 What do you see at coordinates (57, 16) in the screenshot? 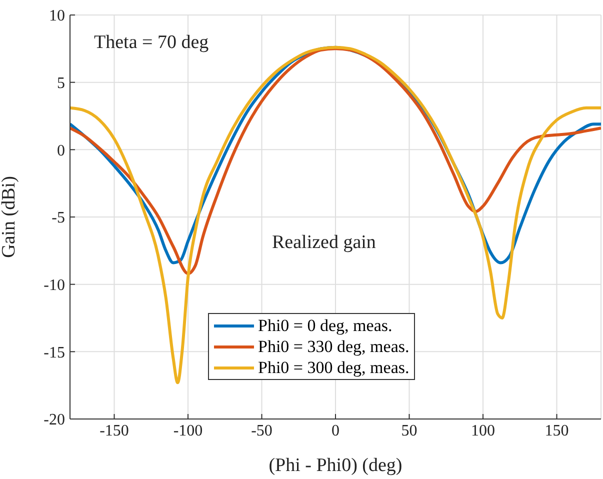
I see `y-tick-label: 10` at bounding box center [57, 16].